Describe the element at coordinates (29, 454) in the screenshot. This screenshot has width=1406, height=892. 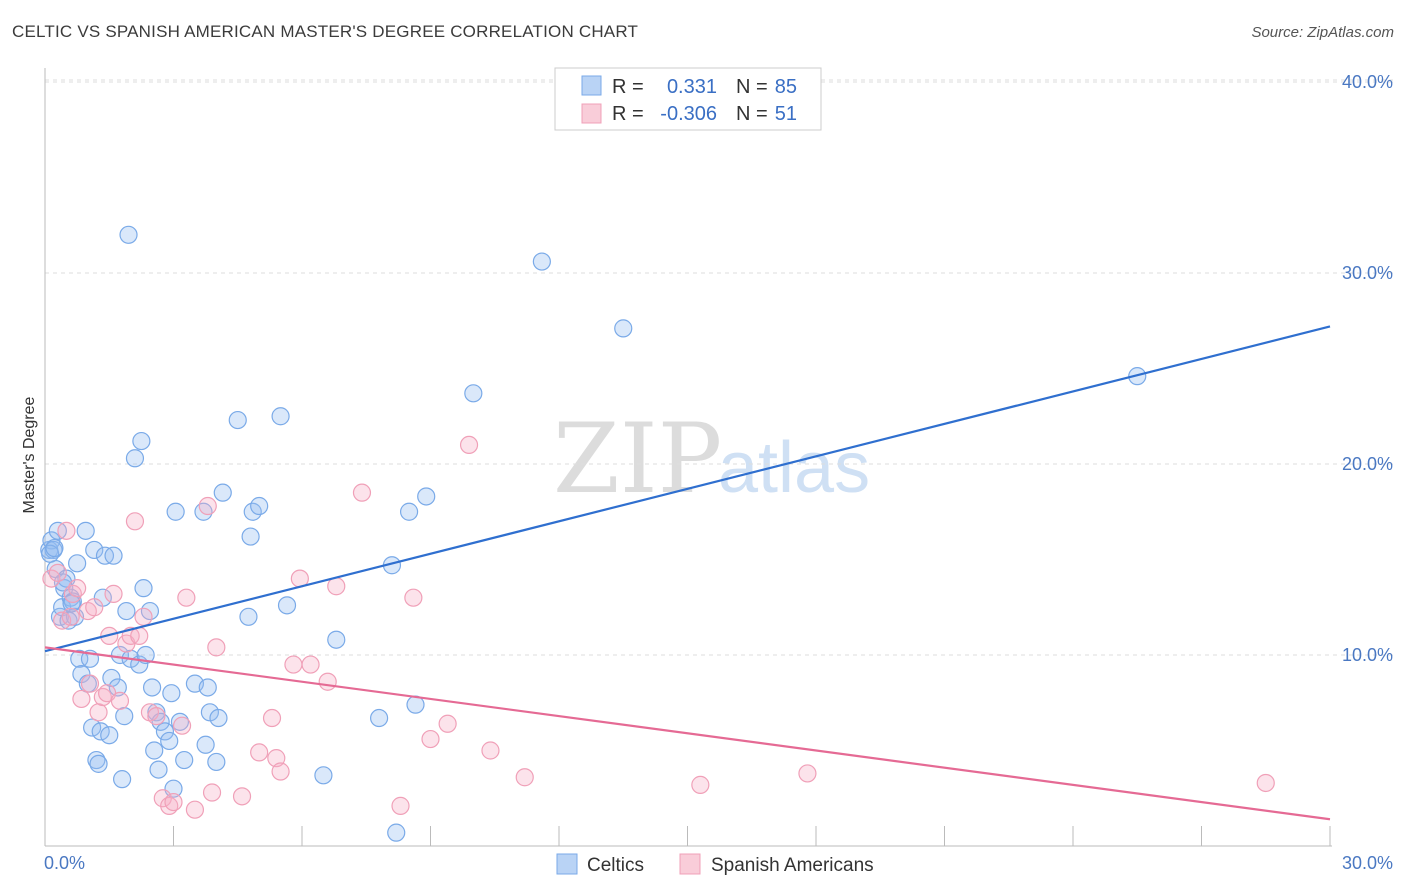
I see `y-axis-label: Master's Degree` at that location.